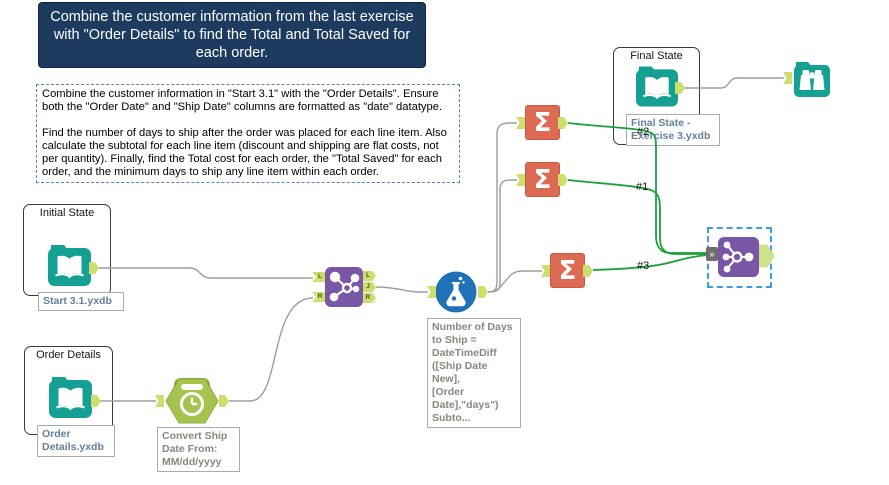 The height and width of the screenshot is (485, 889). Describe the element at coordinates (656, 56) in the screenshot. I see `container-title: Final State` at that location.